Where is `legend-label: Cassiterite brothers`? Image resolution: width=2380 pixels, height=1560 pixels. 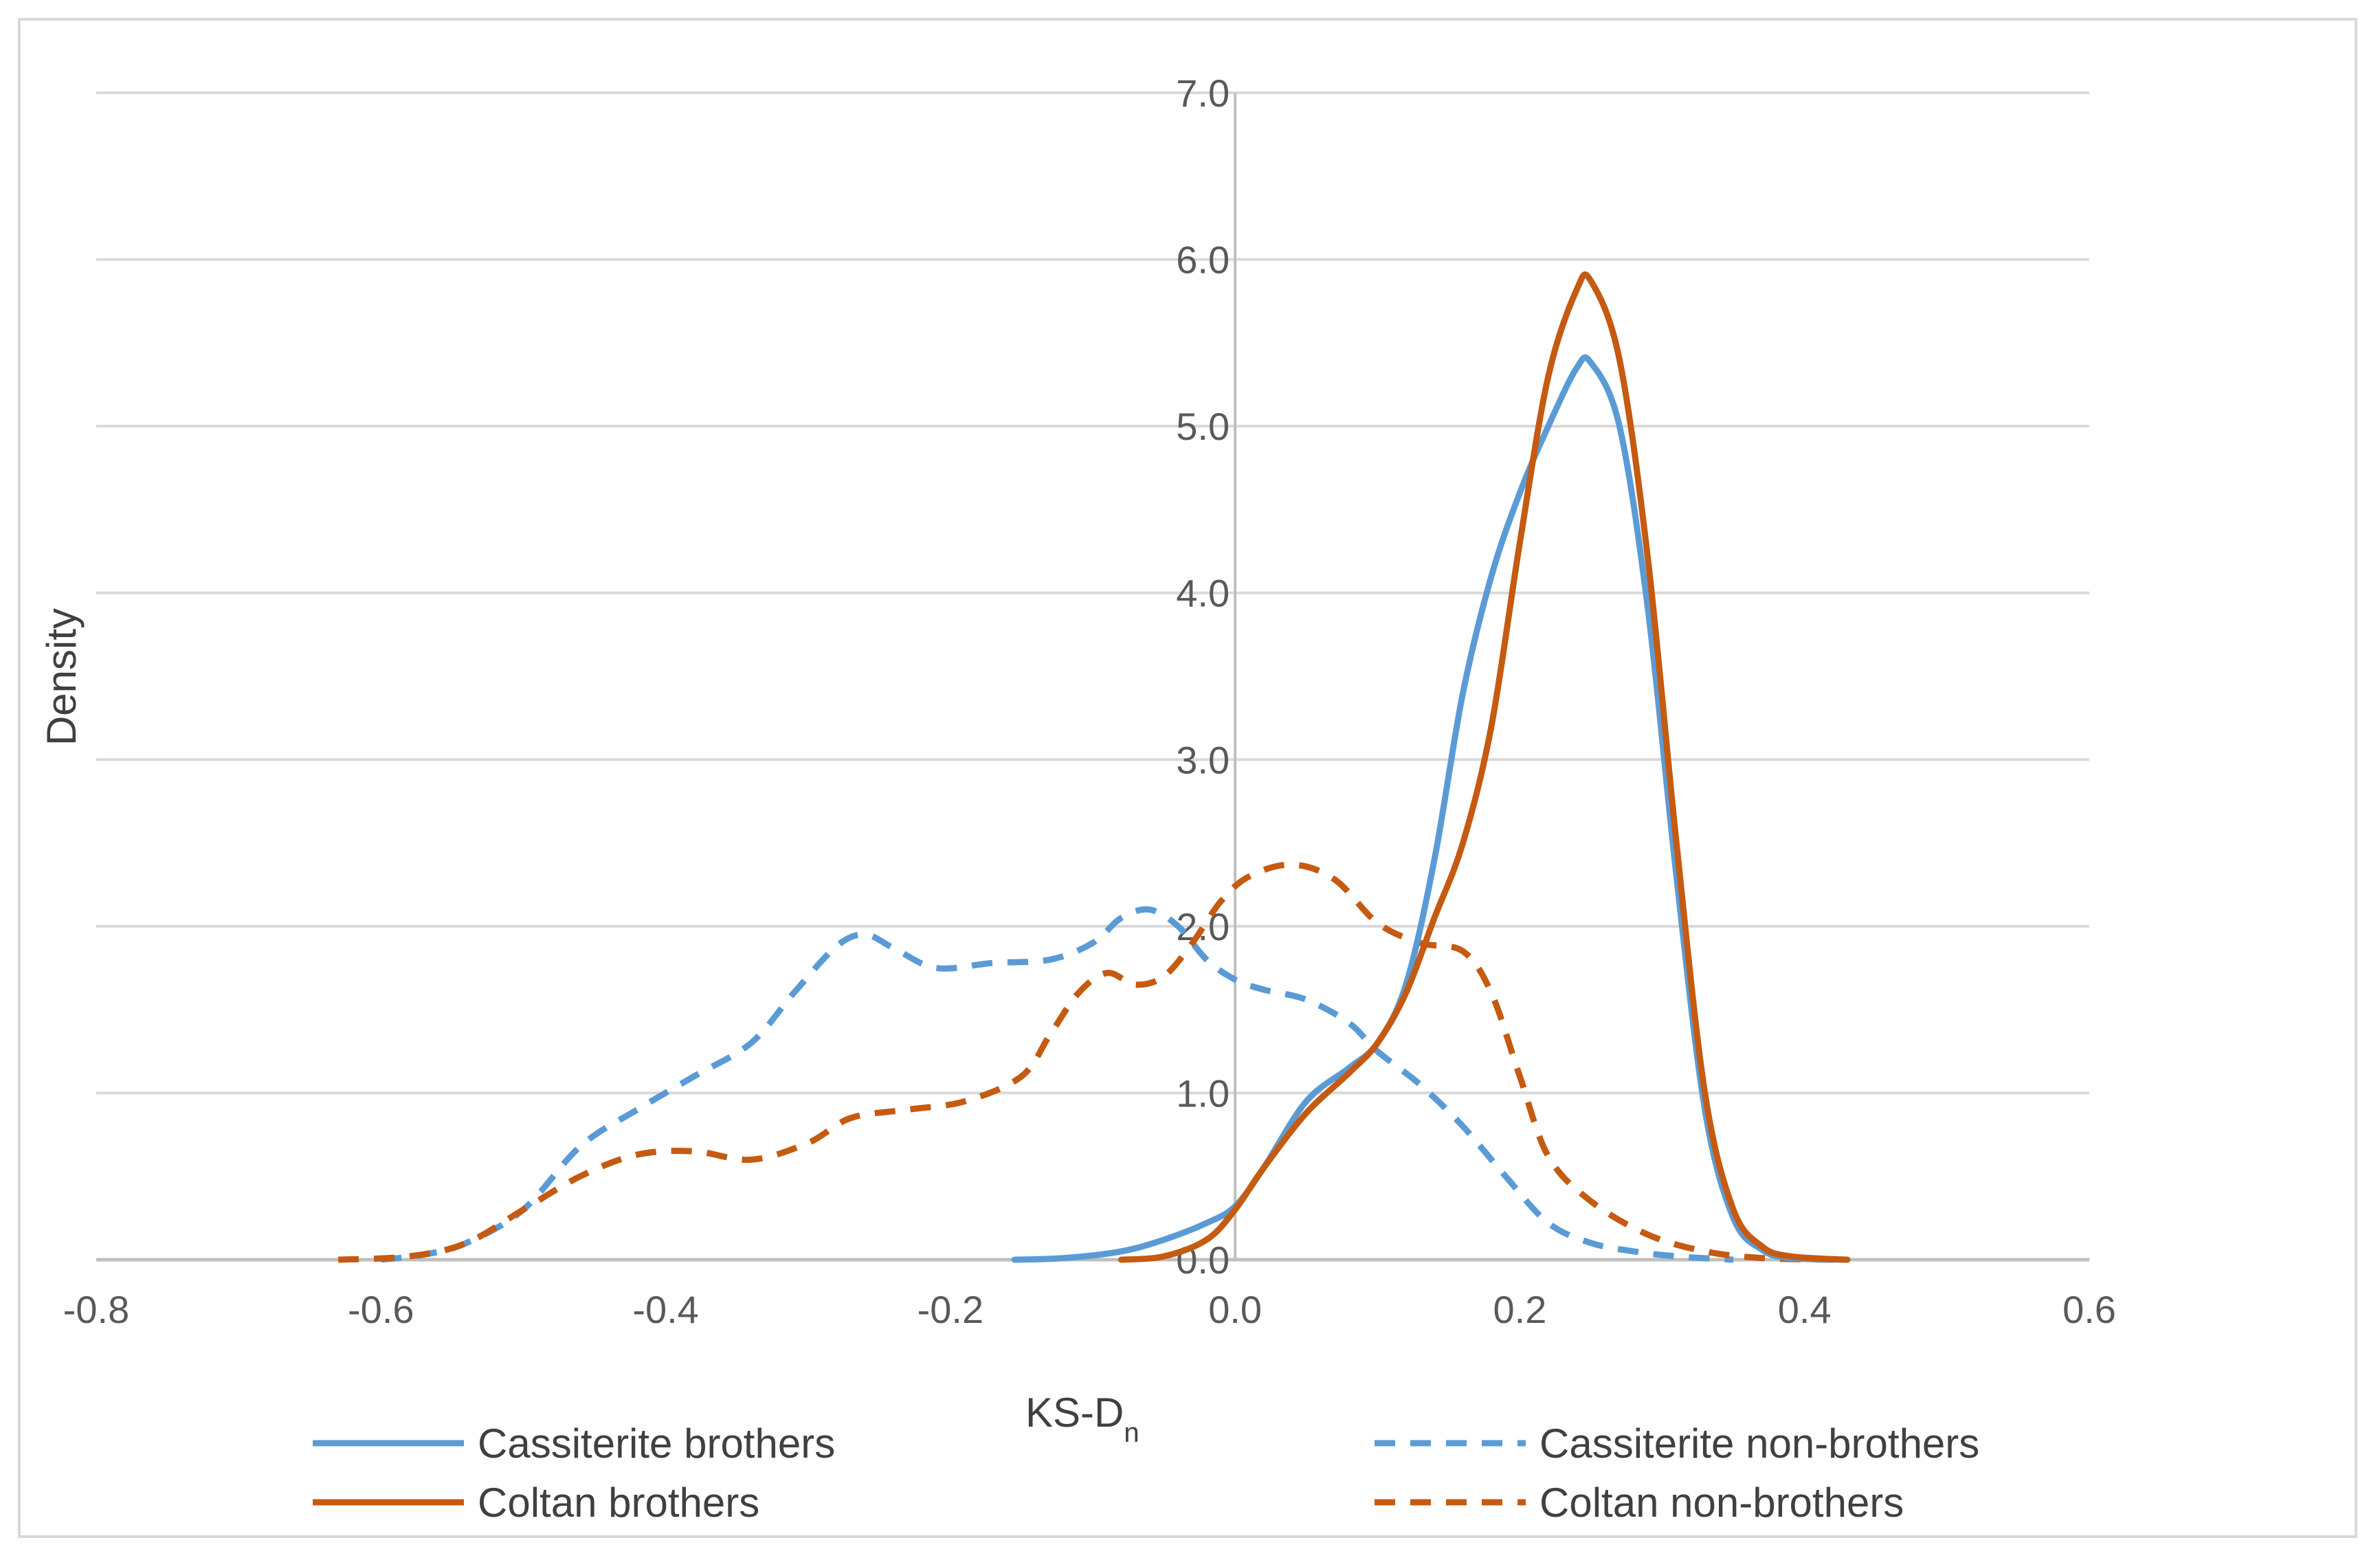 legend-label: Cassiterite brothers is located at coordinates (656, 1443).